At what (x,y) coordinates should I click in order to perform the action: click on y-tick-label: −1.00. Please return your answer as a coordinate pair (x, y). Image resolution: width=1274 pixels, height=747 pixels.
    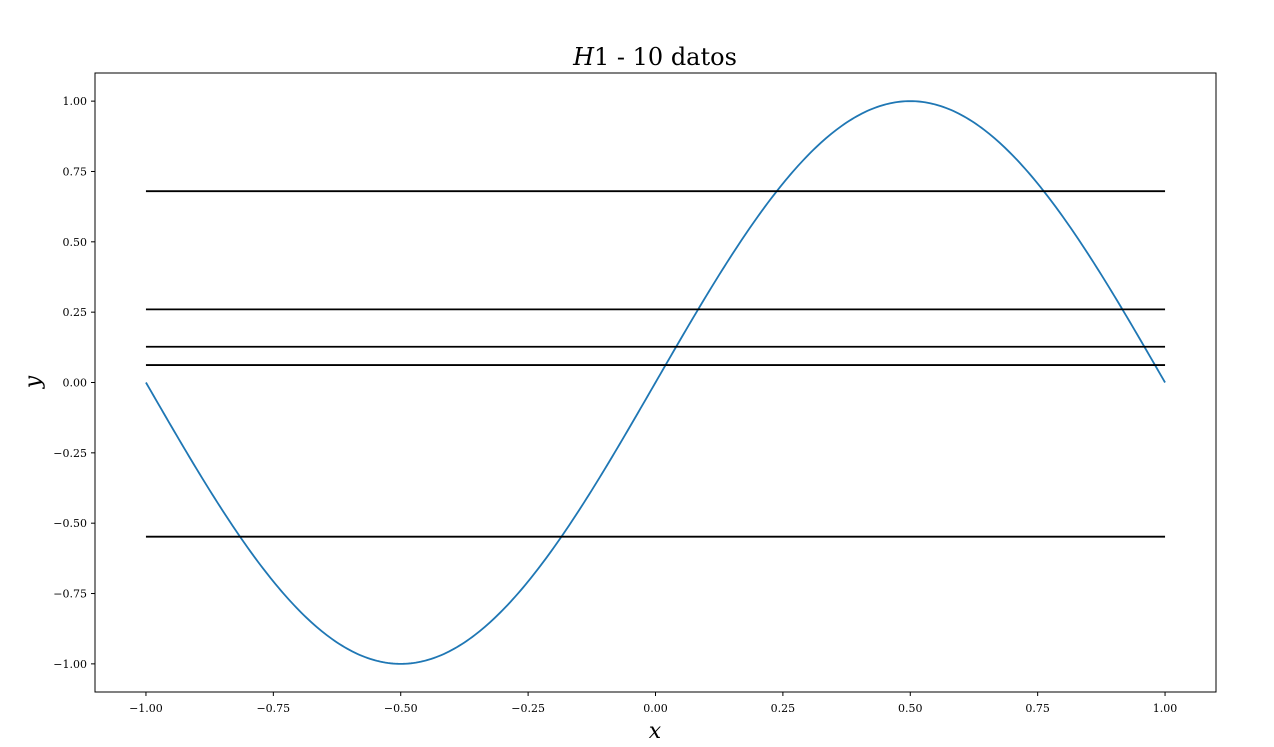
    Looking at the image, I should click on (70, 664).